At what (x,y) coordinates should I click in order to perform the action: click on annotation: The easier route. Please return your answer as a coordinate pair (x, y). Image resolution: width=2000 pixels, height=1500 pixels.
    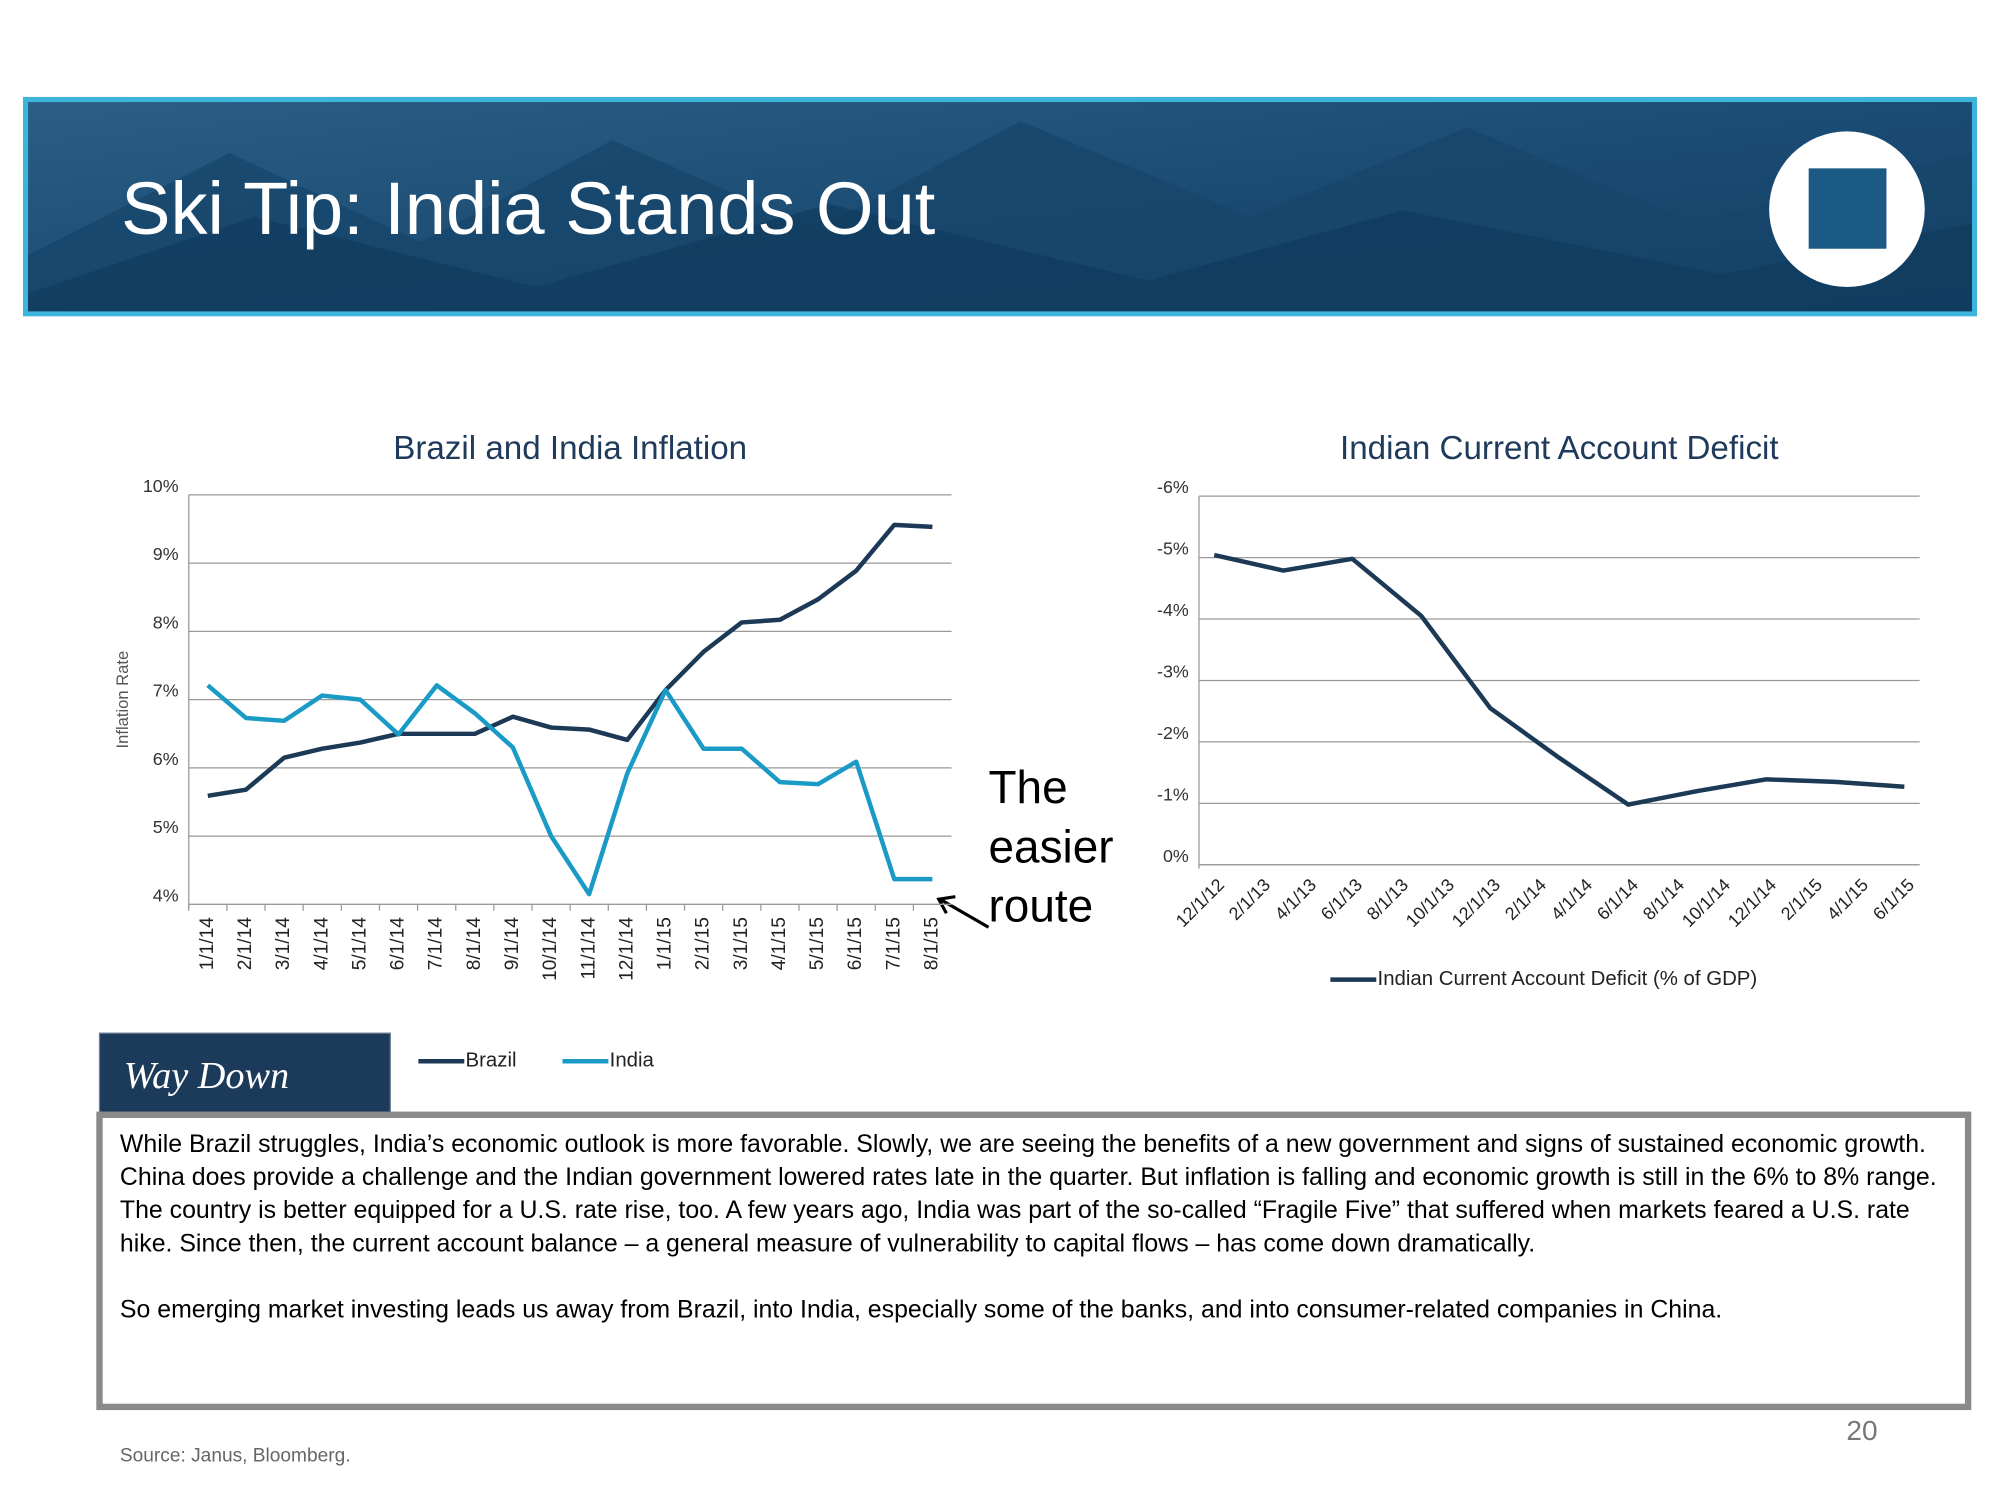
    Looking at the image, I should click on (1031, 846).